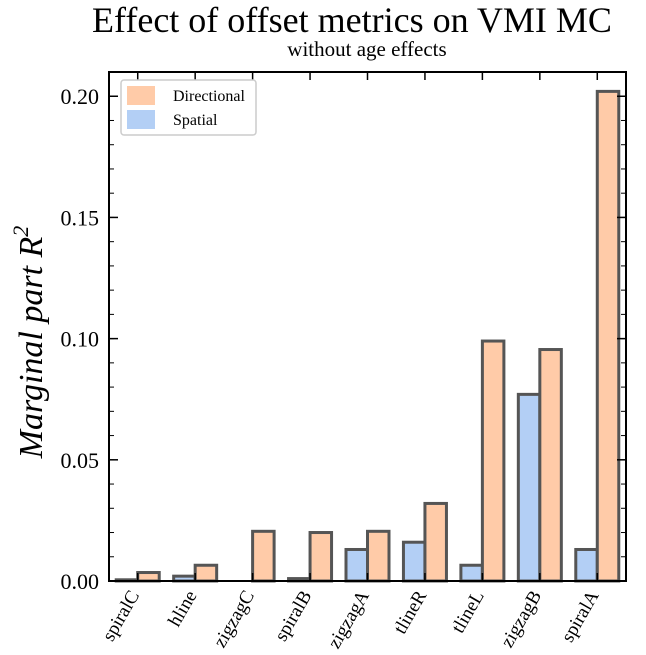  Describe the element at coordinates (121, 616) in the screenshot. I see `x-tick-label-spiralc: spiralC` at that location.